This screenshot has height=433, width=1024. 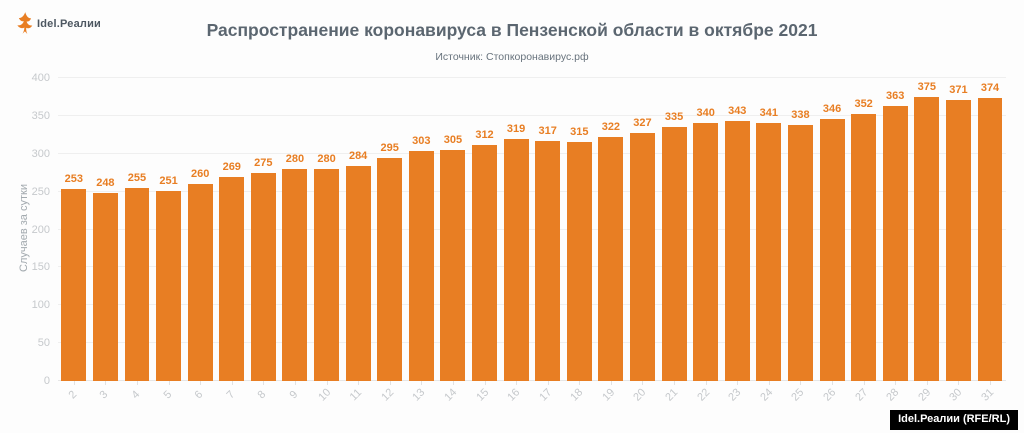 What do you see at coordinates (482, 395) in the screenshot?
I see `x-tick-label: 15` at bounding box center [482, 395].